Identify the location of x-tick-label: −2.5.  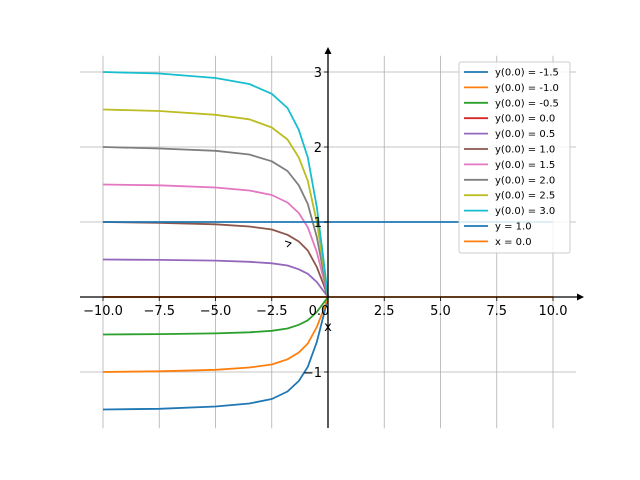
(272, 311).